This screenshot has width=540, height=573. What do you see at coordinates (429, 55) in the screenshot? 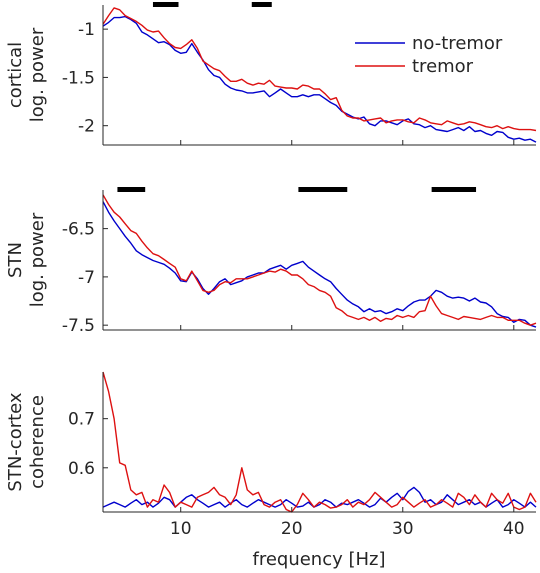
I see `legend: no-tremor tremor` at bounding box center [429, 55].